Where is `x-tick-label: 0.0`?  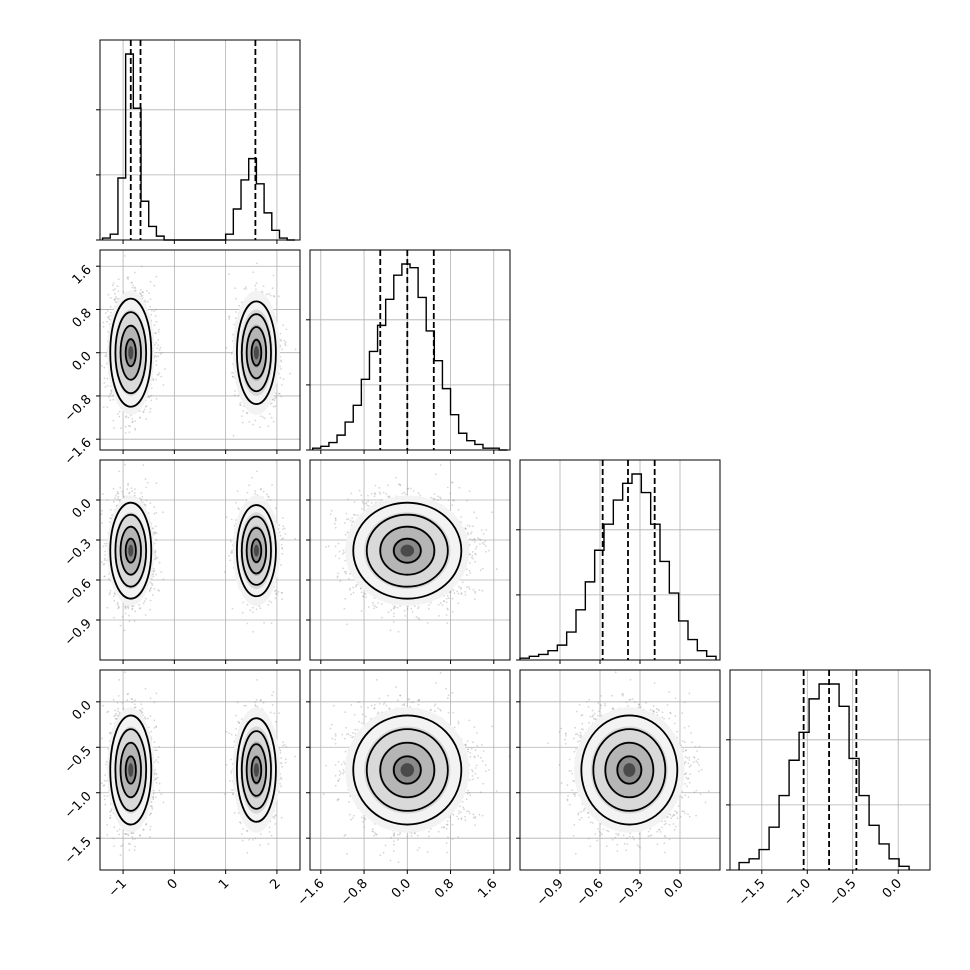 x-tick-label: 0.0 is located at coordinates (892, 888).